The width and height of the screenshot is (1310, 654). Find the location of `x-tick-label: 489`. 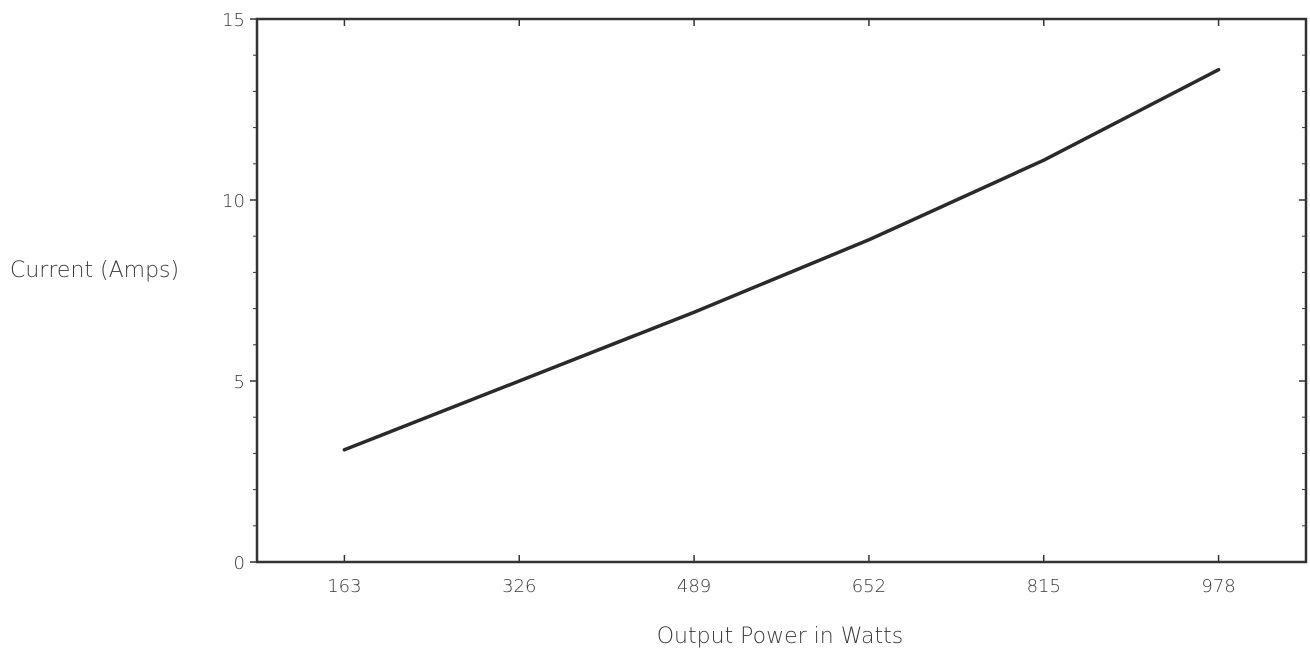

x-tick-label: 489 is located at coordinates (694, 586).